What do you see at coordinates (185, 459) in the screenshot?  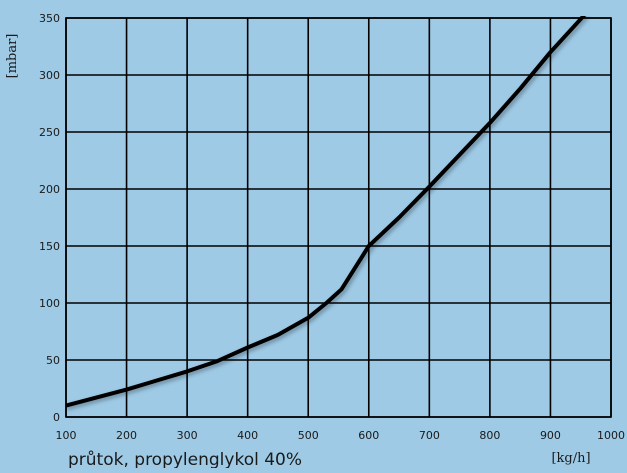 I see `chart-caption: průtok, propylenglykol 40%` at bounding box center [185, 459].